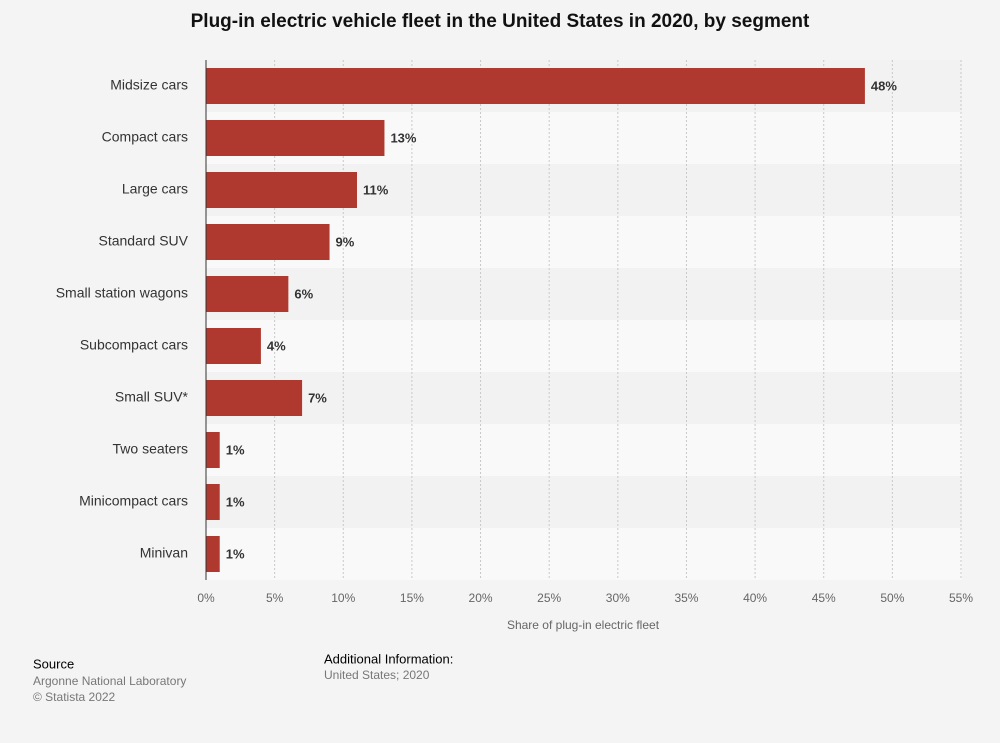 This screenshot has height=743, width=1000. What do you see at coordinates (317, 397) in the screenshot?
I see `value-label: 7%` at bounding box center [317, 397].